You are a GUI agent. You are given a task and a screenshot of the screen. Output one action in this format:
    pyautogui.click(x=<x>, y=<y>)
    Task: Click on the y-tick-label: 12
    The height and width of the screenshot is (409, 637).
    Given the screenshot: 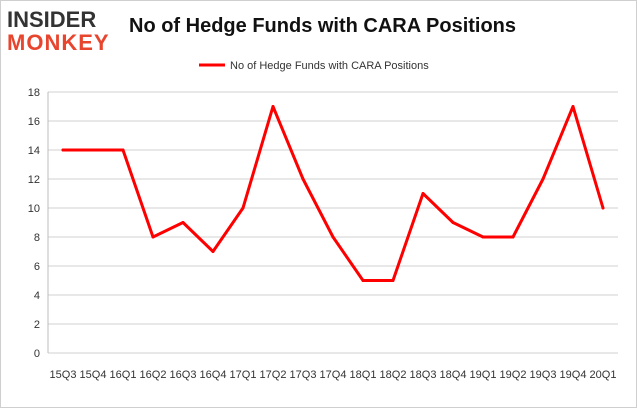 What is the action you would take?
    pyautogui.click(x=34, y=180)
    